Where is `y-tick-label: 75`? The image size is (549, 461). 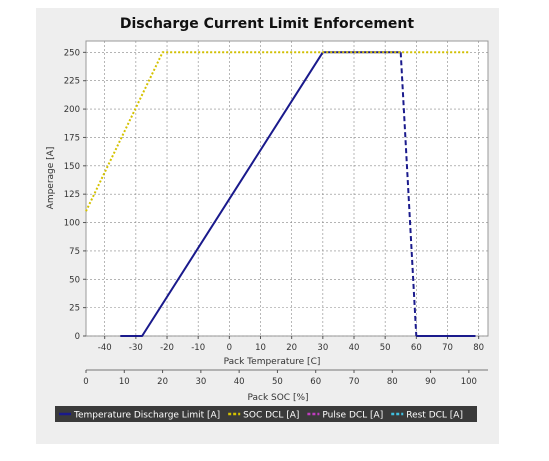 y-tick-label: 75 is located at coordinates (74, 252).